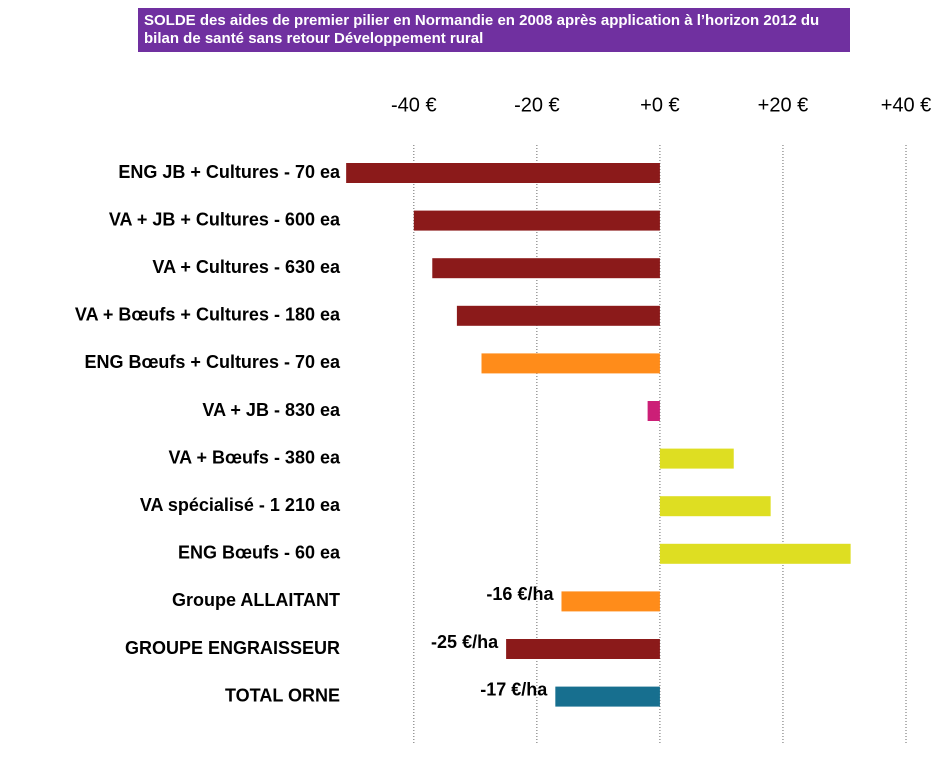 Image resolution: width=952 pixels, height=774 pixels. Describe the element at coordinates (254, 457) in the screenshot. I see `y-tick-label: VA + Bœufs - 380 ea` at that location.